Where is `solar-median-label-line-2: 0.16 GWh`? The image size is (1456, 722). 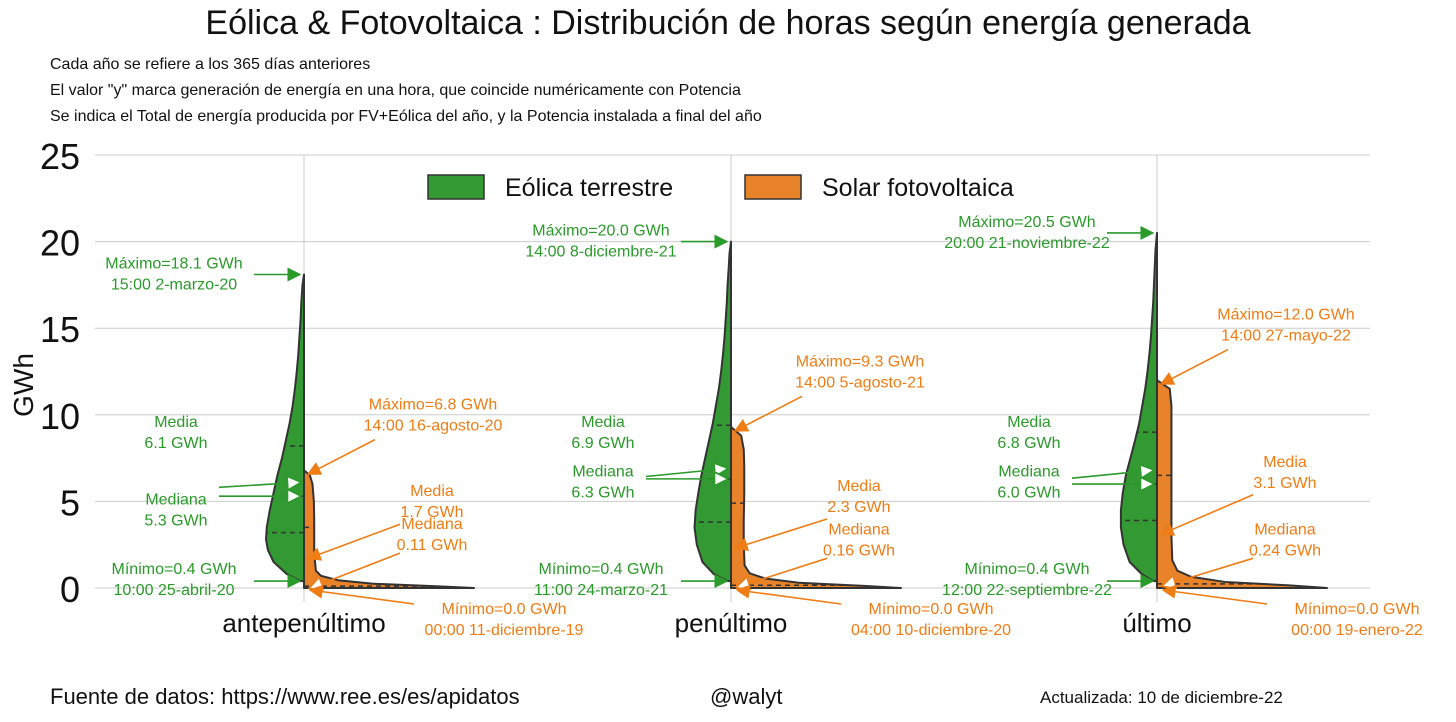
solar-median-label-line-2: 0.16 GWh is located at coordinates (859, 550).